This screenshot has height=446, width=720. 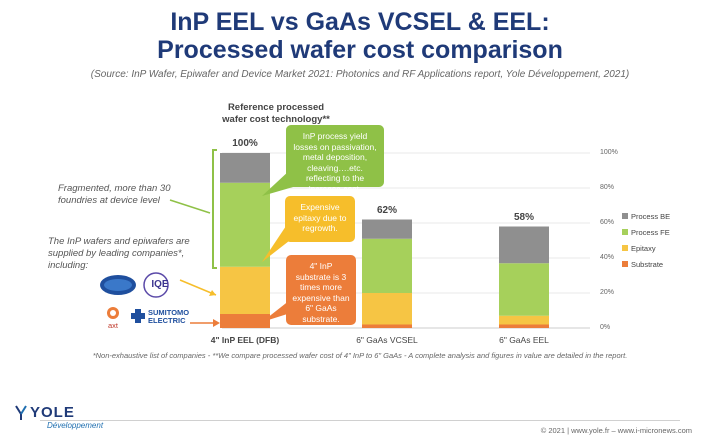 I want to click on callout-epitaxy: Expensive epitaxy due to regrowth., so click(x=320, y=219).